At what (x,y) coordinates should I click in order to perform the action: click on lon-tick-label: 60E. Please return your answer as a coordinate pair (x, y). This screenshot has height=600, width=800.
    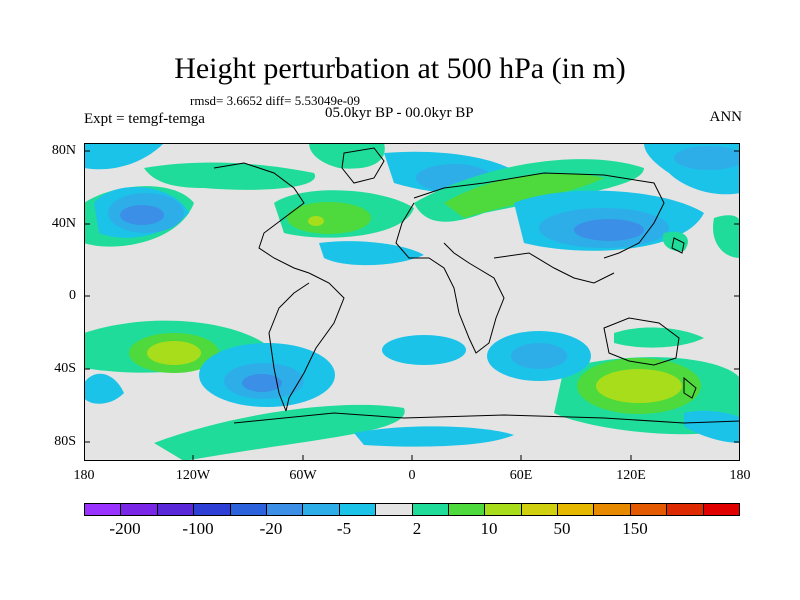
    Looking at the image, I should click on (521, 475).